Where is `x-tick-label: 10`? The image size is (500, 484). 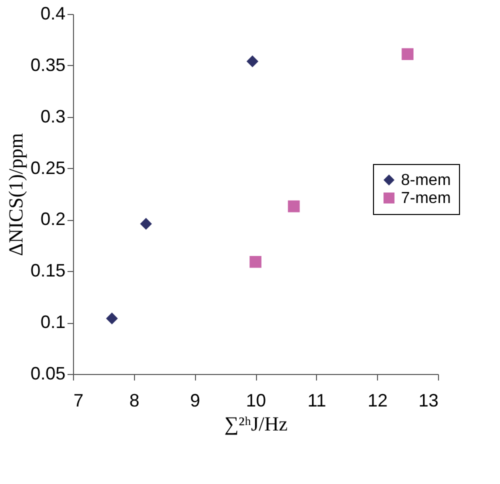
x-tick-label: 10 is located at coordinates (256, 400).